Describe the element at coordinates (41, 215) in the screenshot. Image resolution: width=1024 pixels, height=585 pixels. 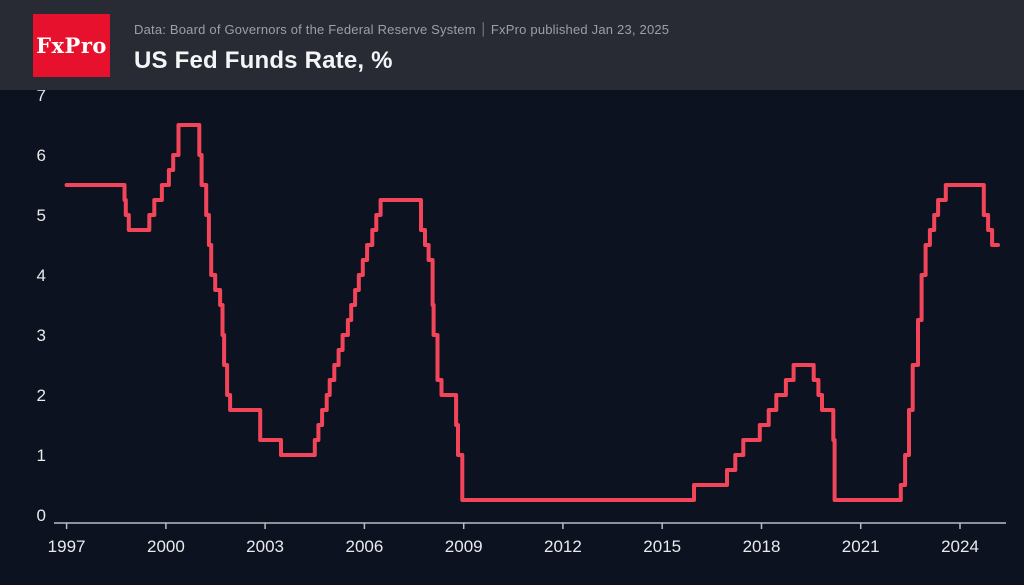
I see `y-tick-label: 5` at that location.